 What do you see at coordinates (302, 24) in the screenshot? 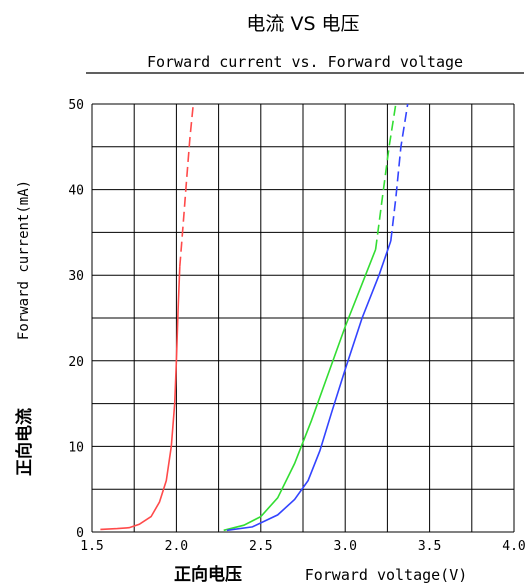
I see `chart-title: 电流 VS 电压` at bounding box center [302, 24].